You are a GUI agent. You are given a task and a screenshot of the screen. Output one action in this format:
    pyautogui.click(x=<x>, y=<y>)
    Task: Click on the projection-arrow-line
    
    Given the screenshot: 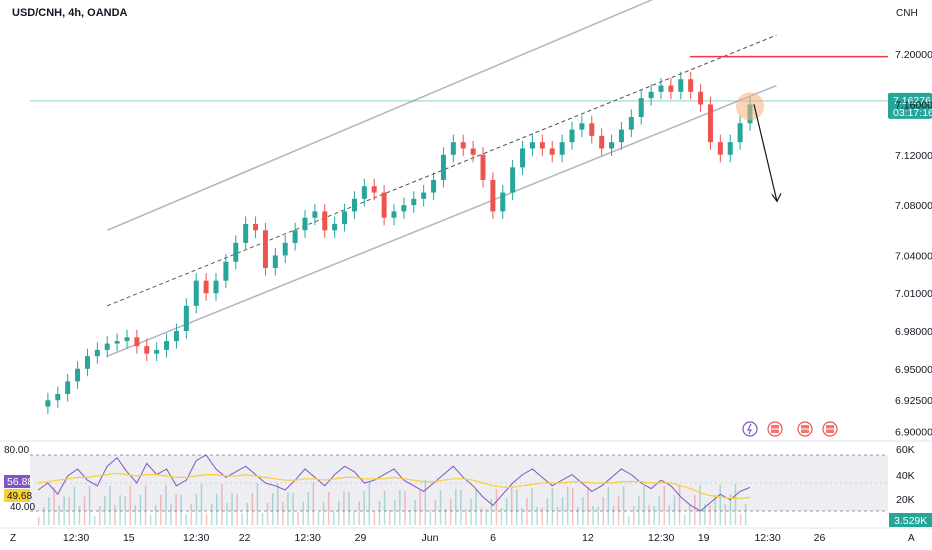 What is the action you would take?
    pyautogui.click(x=765, y=153)
    